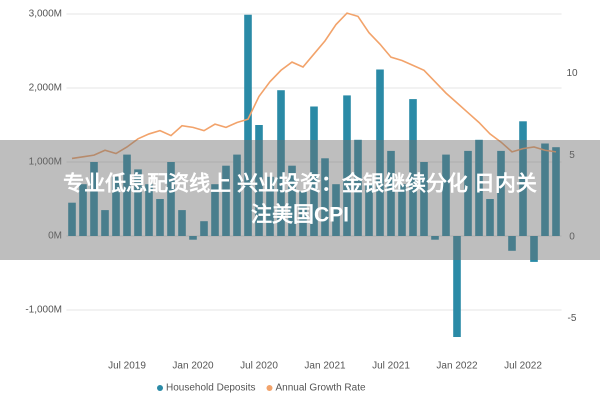 This screenshot has height=400, width=600. I want to click on legend-label: Annual Growth Rate, so click(321, 388).